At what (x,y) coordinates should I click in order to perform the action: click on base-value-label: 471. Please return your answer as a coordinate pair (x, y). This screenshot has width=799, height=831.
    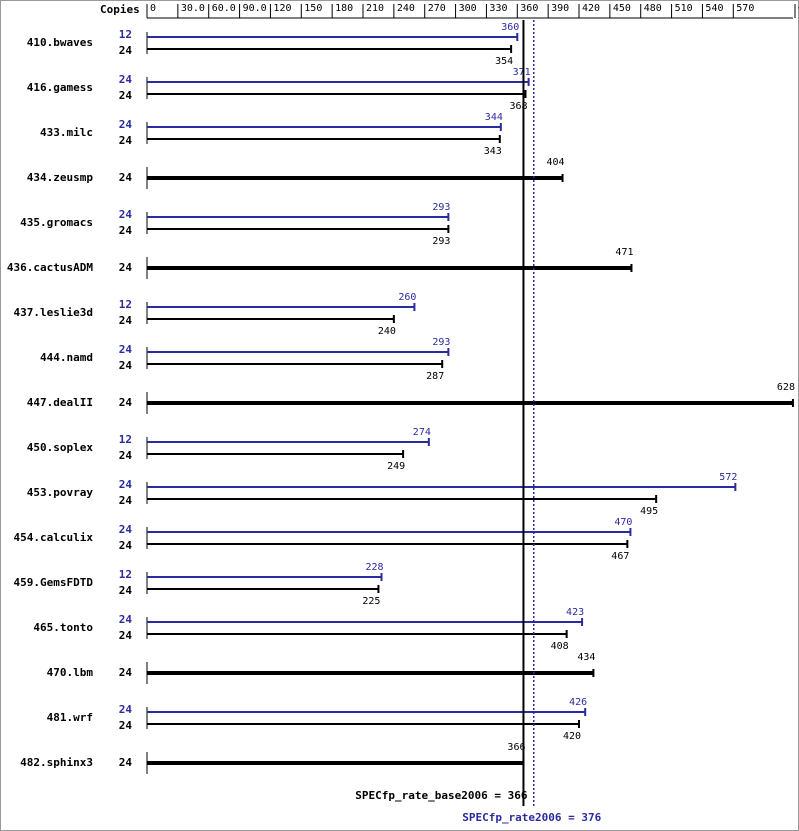
    Looking at the image, I should click on (624, 252).